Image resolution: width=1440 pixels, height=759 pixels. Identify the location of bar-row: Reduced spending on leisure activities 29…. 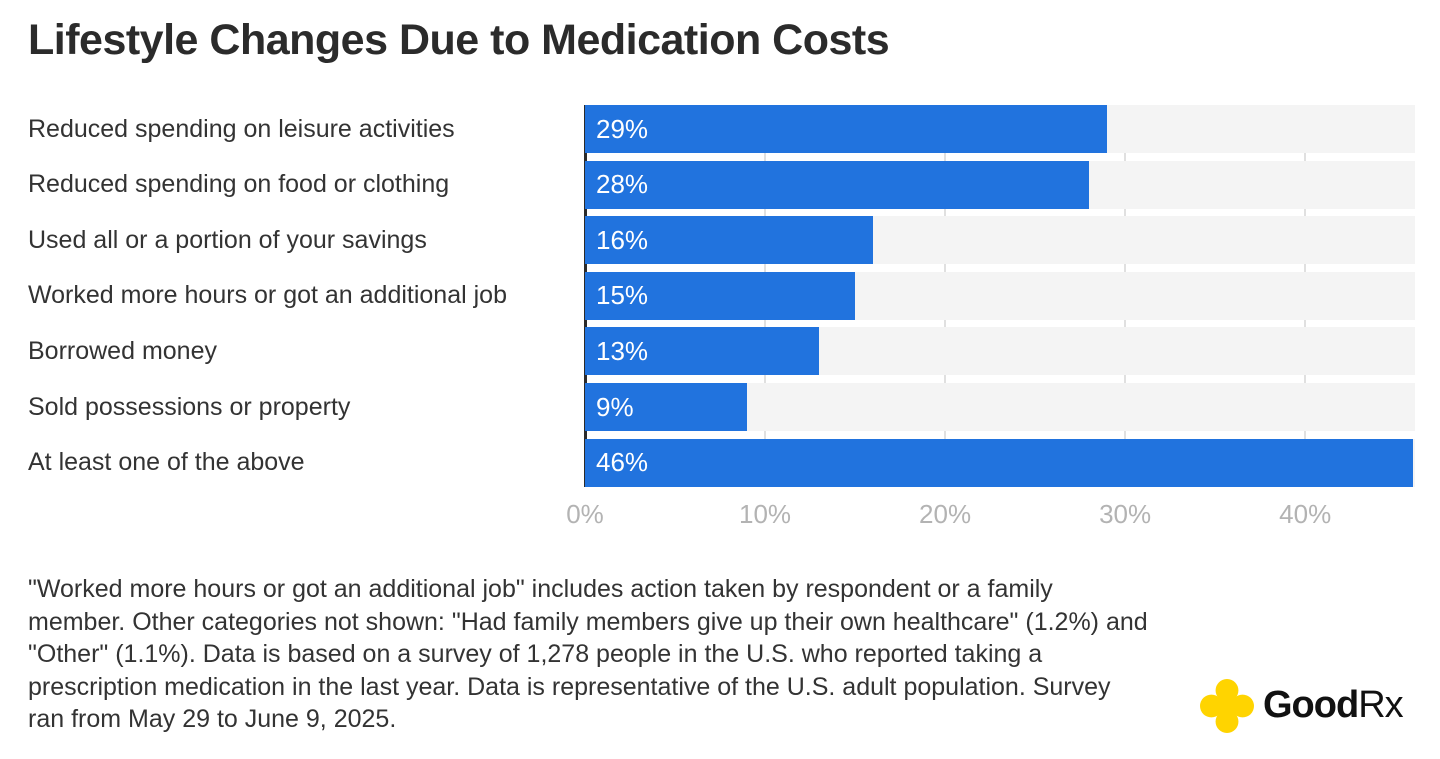
(720, 129).